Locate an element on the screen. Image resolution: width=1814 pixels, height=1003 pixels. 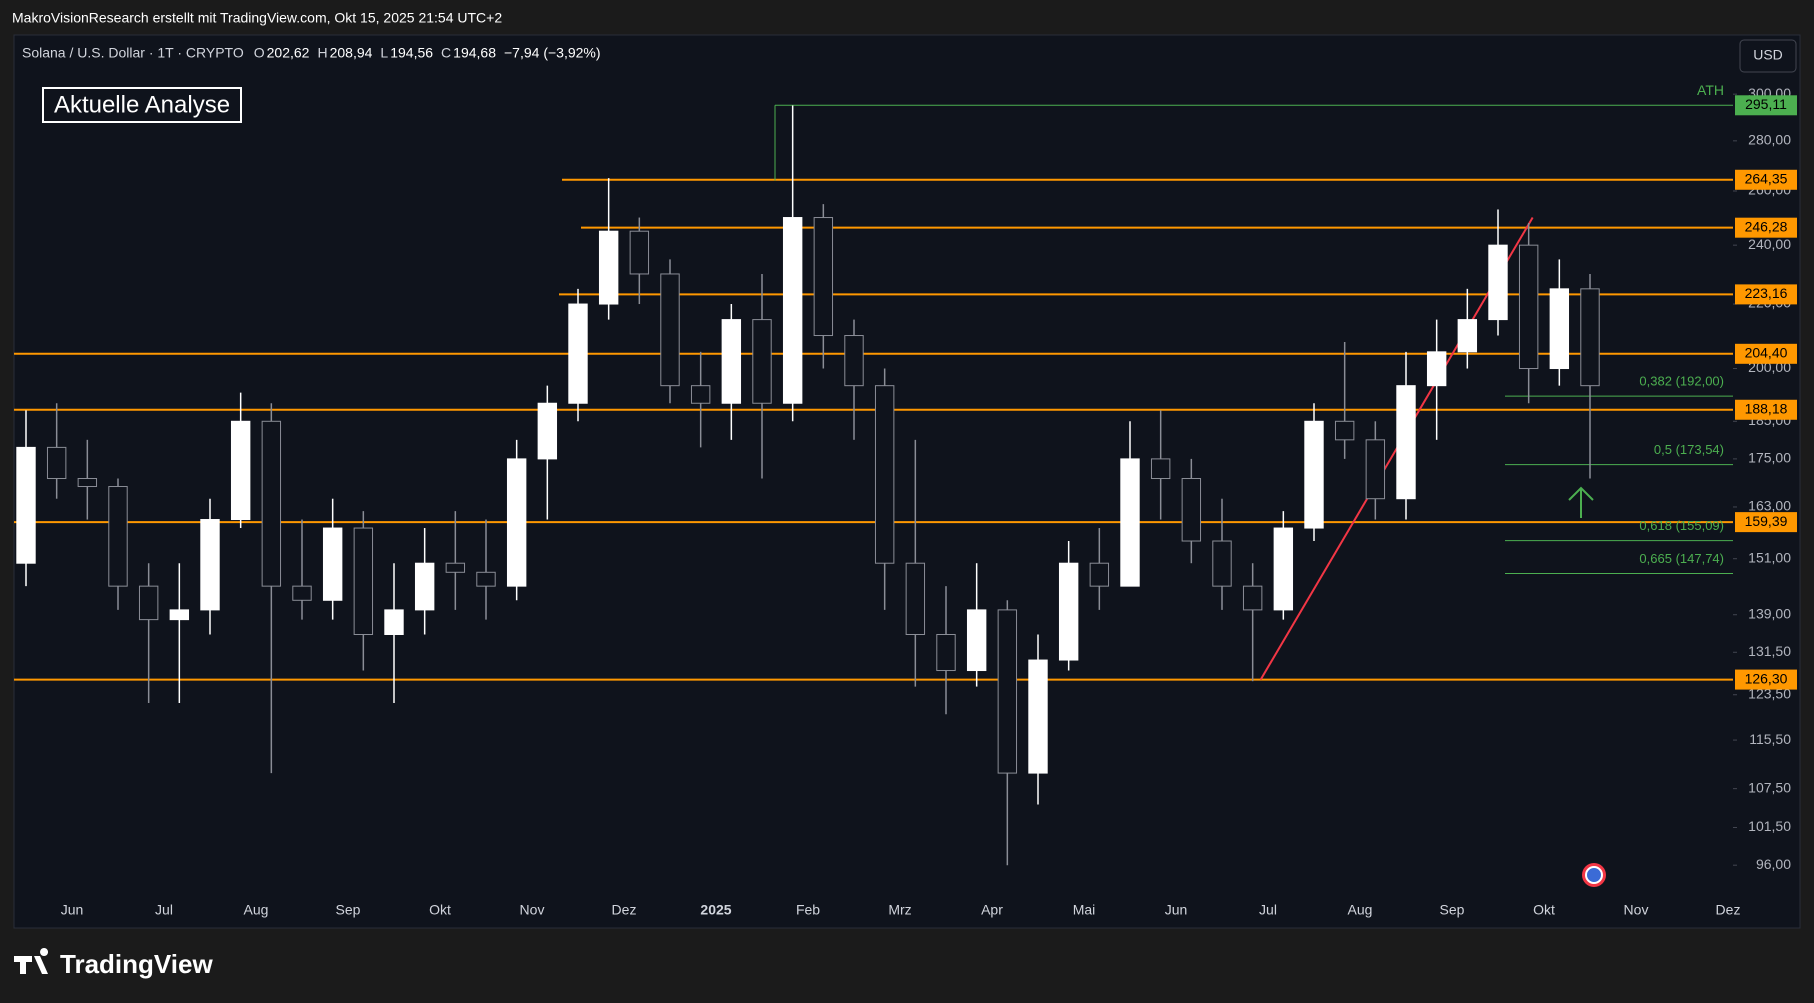
x-tick-label: Jun is located at coordinates (1176, 910).